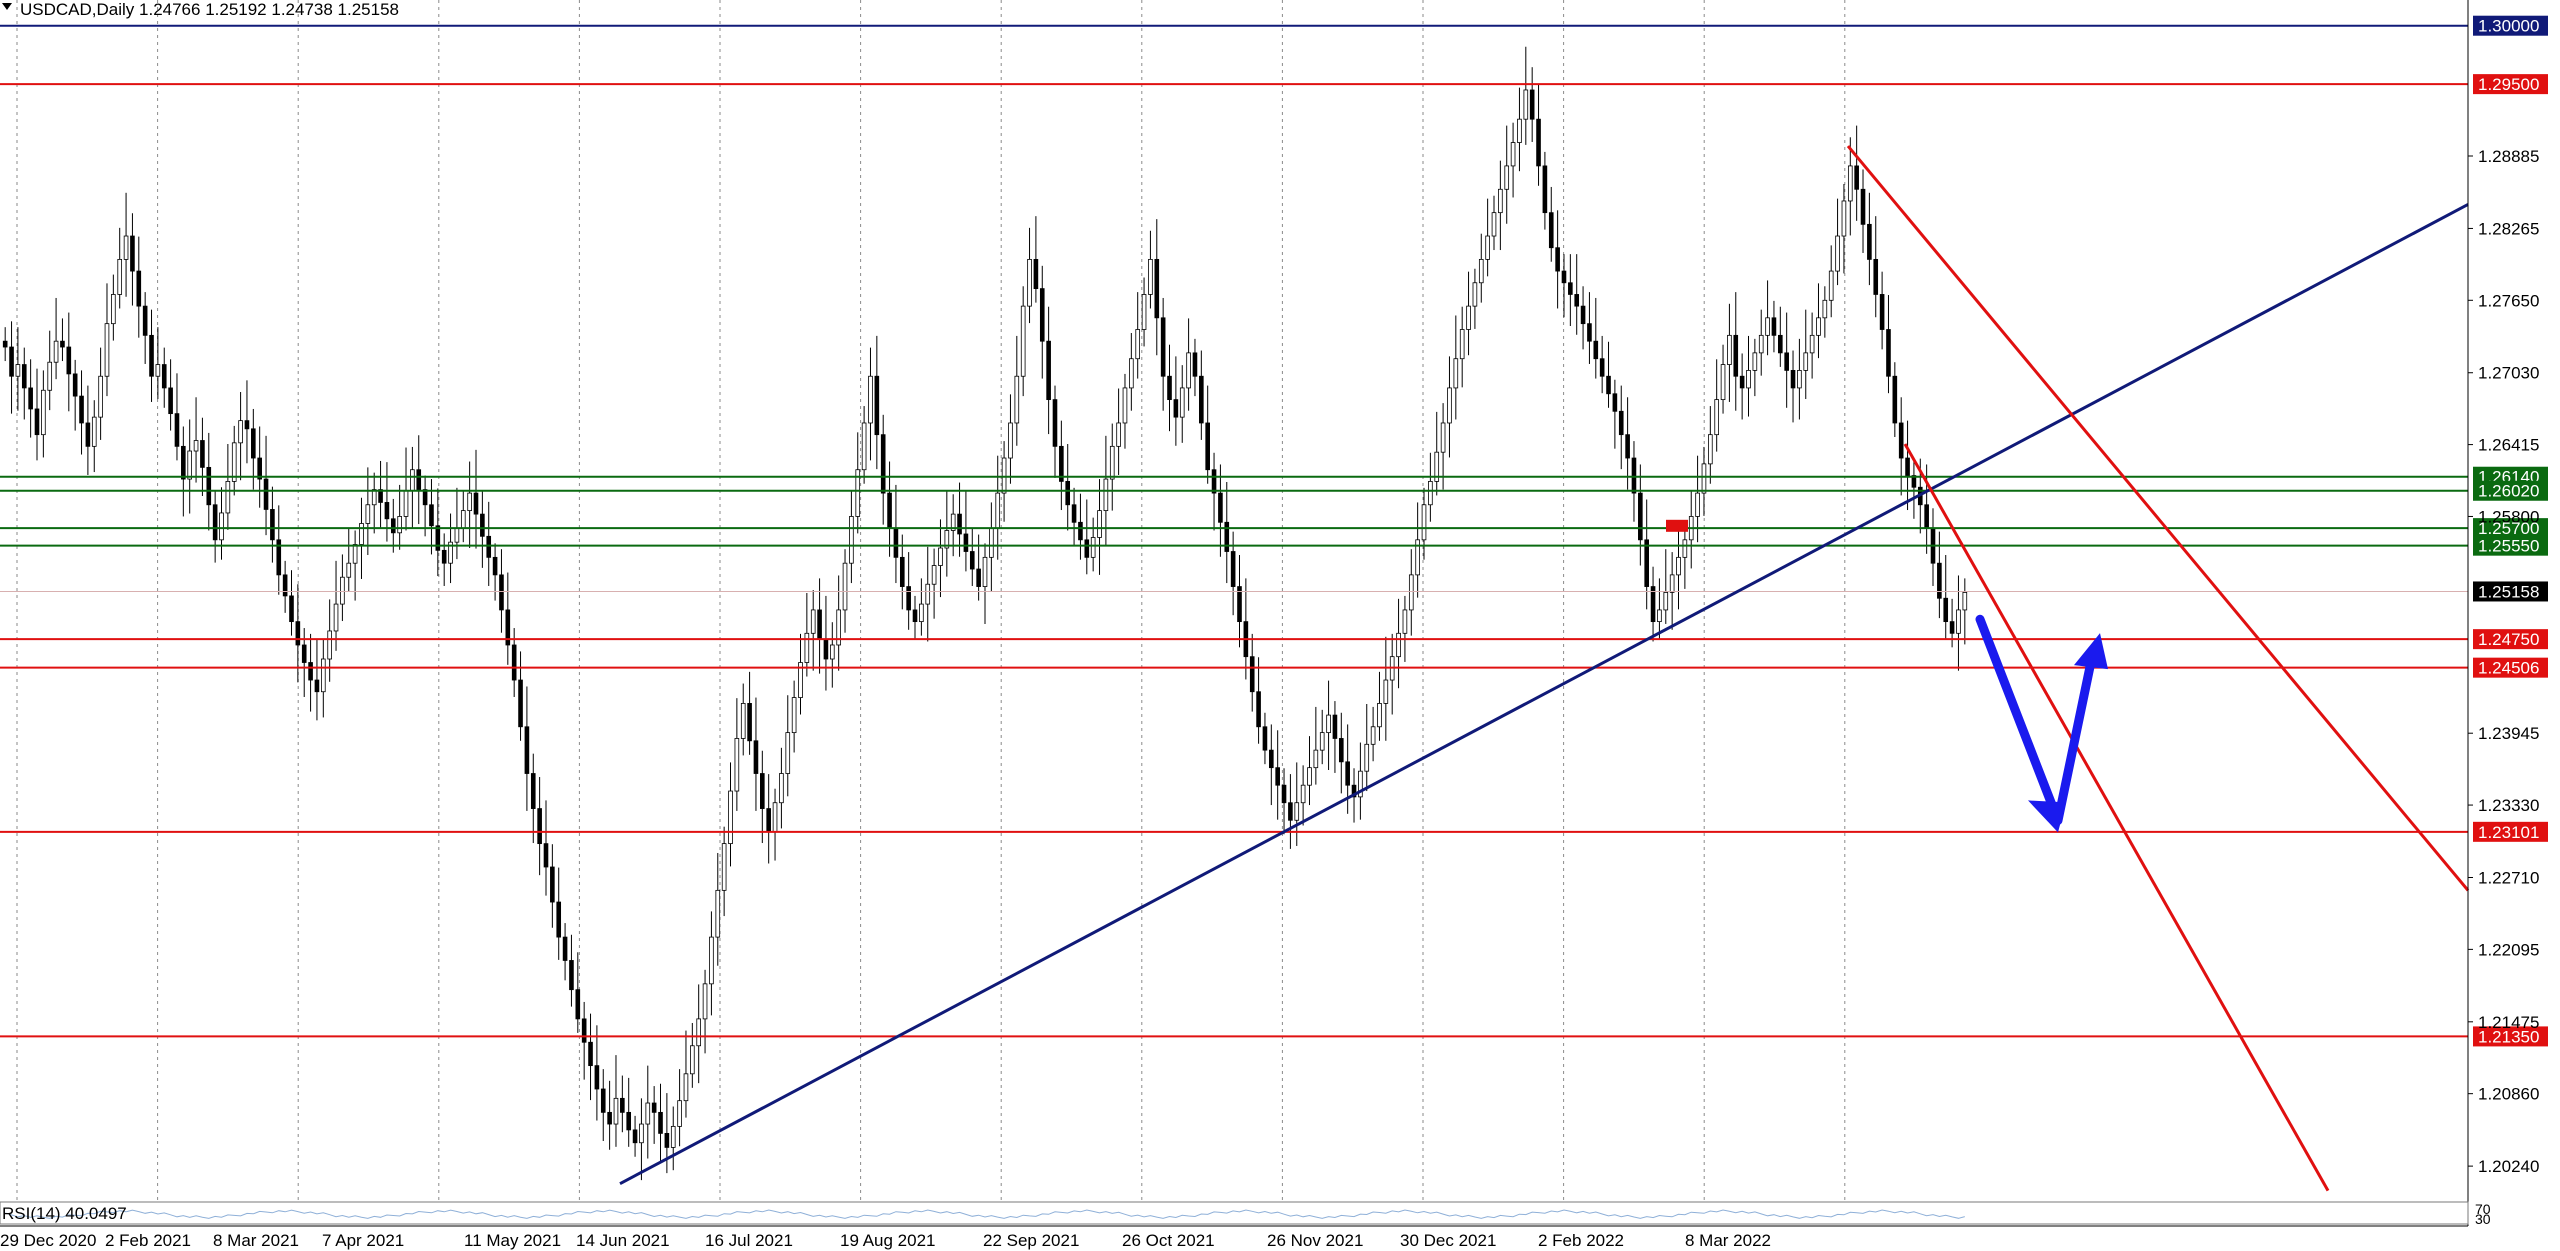 This screenshot has width=2560, height=1251. What do you see at coordinates (363, 1240) in the screenshot?
I see `date-tick-label: 7 Apr 2021` at bounding box center [363, 1240].